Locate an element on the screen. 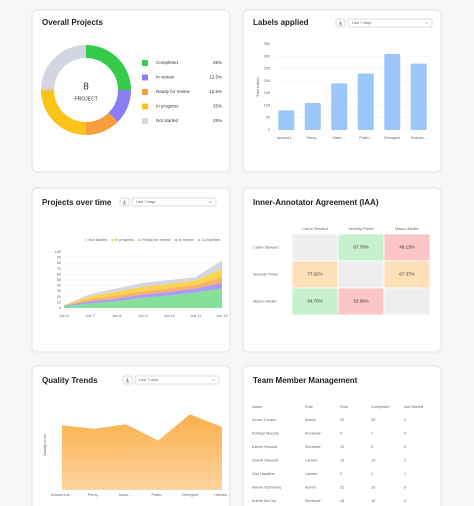 This screenshot has width=474, height=506. legend-label: In review is located at coordinates (165, 77).